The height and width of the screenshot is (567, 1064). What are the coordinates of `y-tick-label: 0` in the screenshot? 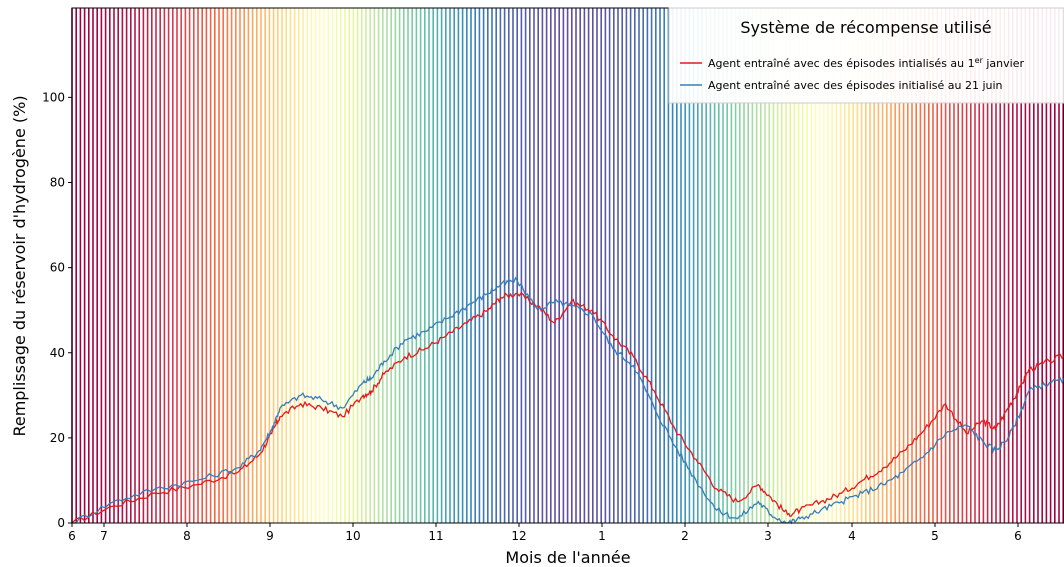 It's located at (61, 523).